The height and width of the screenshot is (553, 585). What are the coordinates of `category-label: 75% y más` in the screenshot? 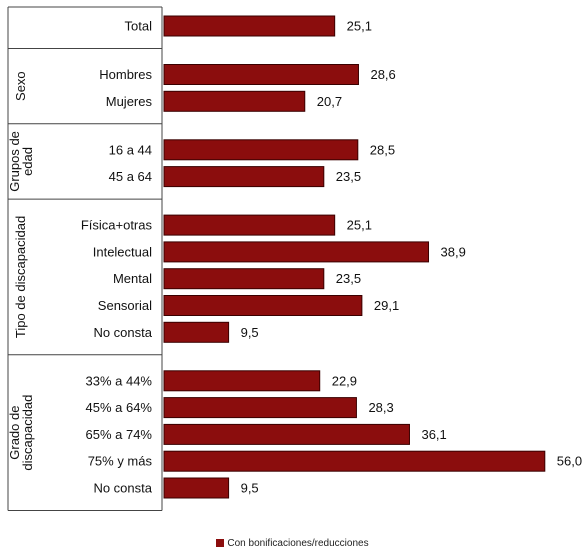 It's located at (120, 461).